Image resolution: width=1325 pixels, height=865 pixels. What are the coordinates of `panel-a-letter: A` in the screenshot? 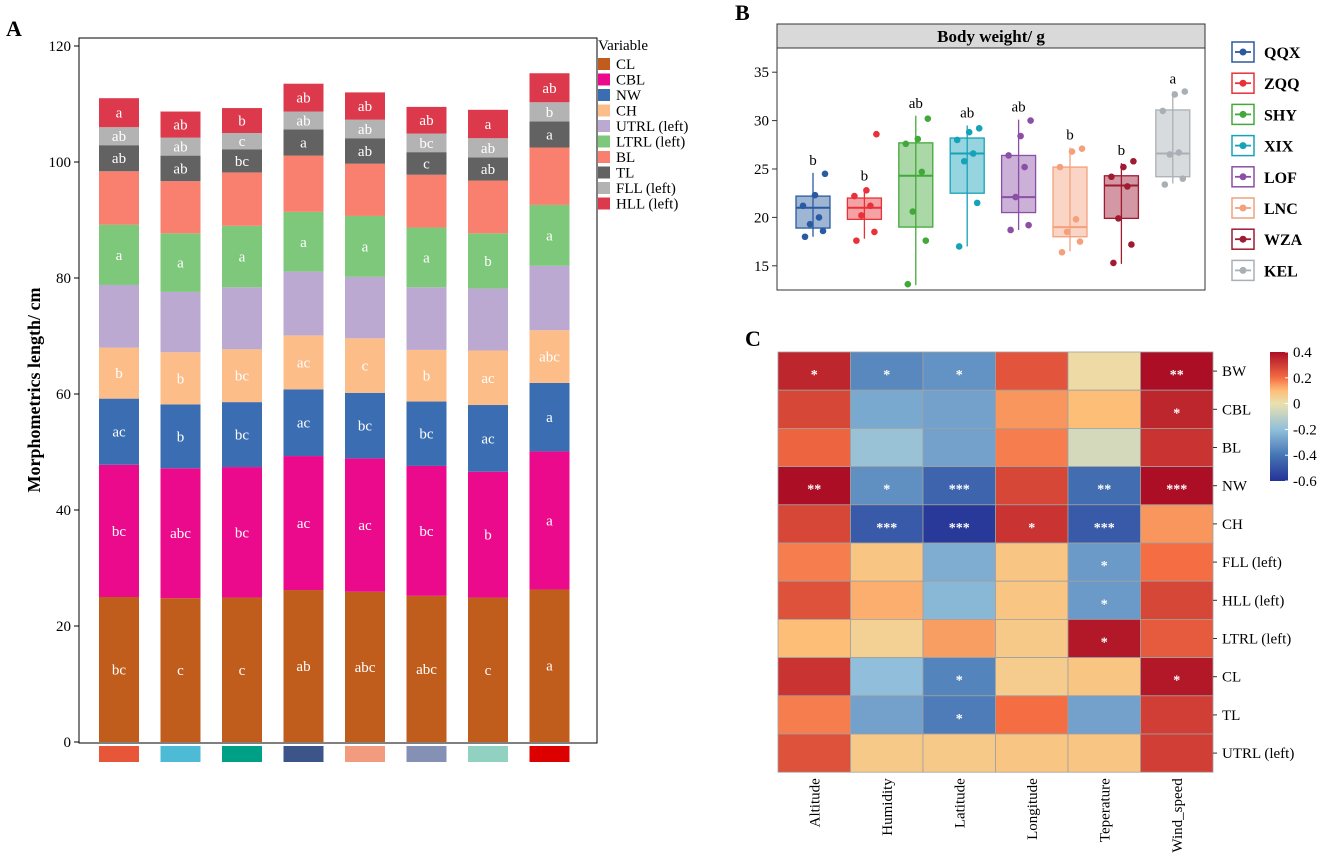 It's located at (14, 28).